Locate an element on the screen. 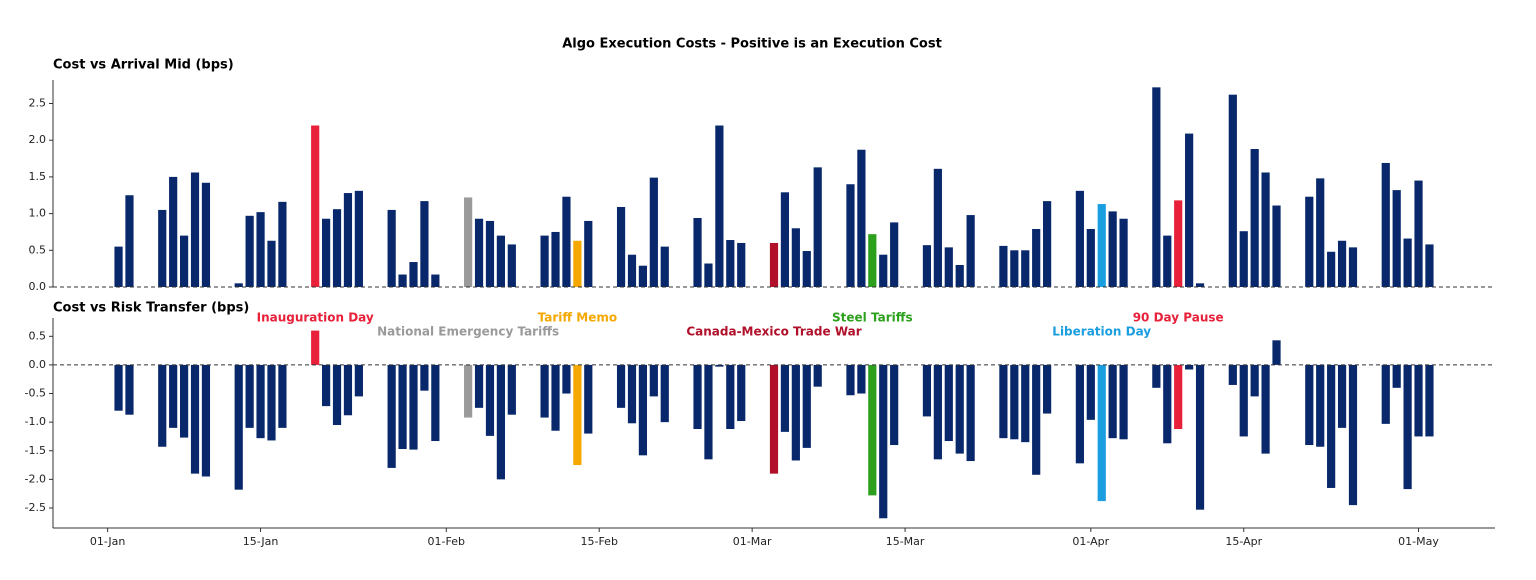 The width and height of the screenshot is (1536, 580). y-tick-label: -1.5 is located at coordinates (35, 450).